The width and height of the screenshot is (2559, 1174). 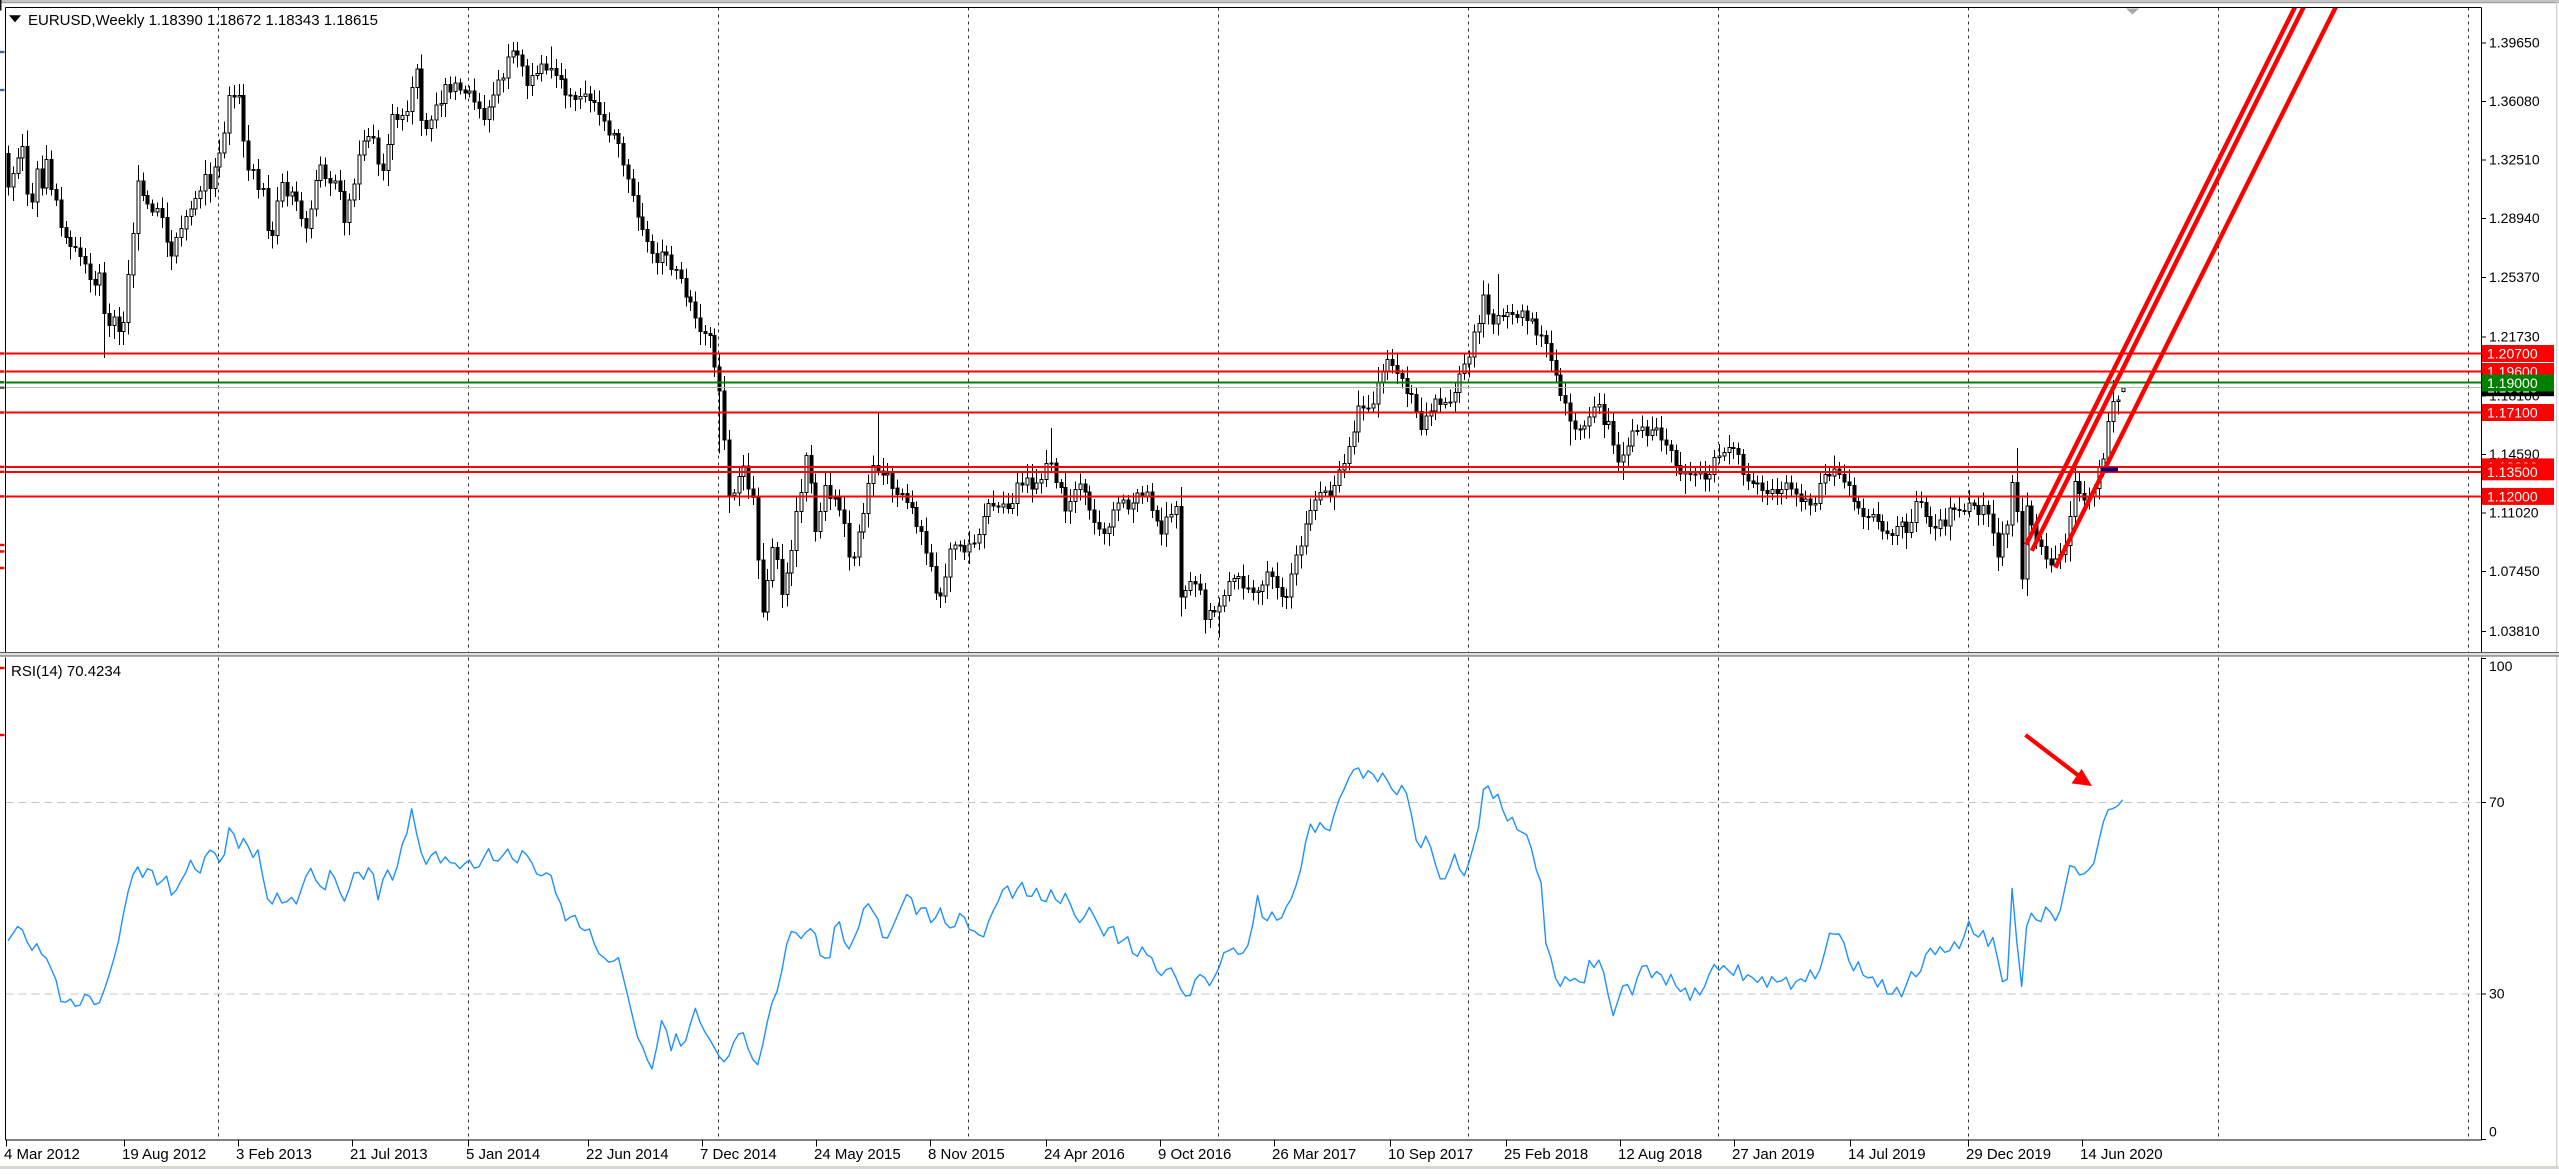 What do you see at coordinates (1887, 1154) in the screenshot?
I see `svg-text: 14 Jul 2019` at bounding box center [1887, 1154].